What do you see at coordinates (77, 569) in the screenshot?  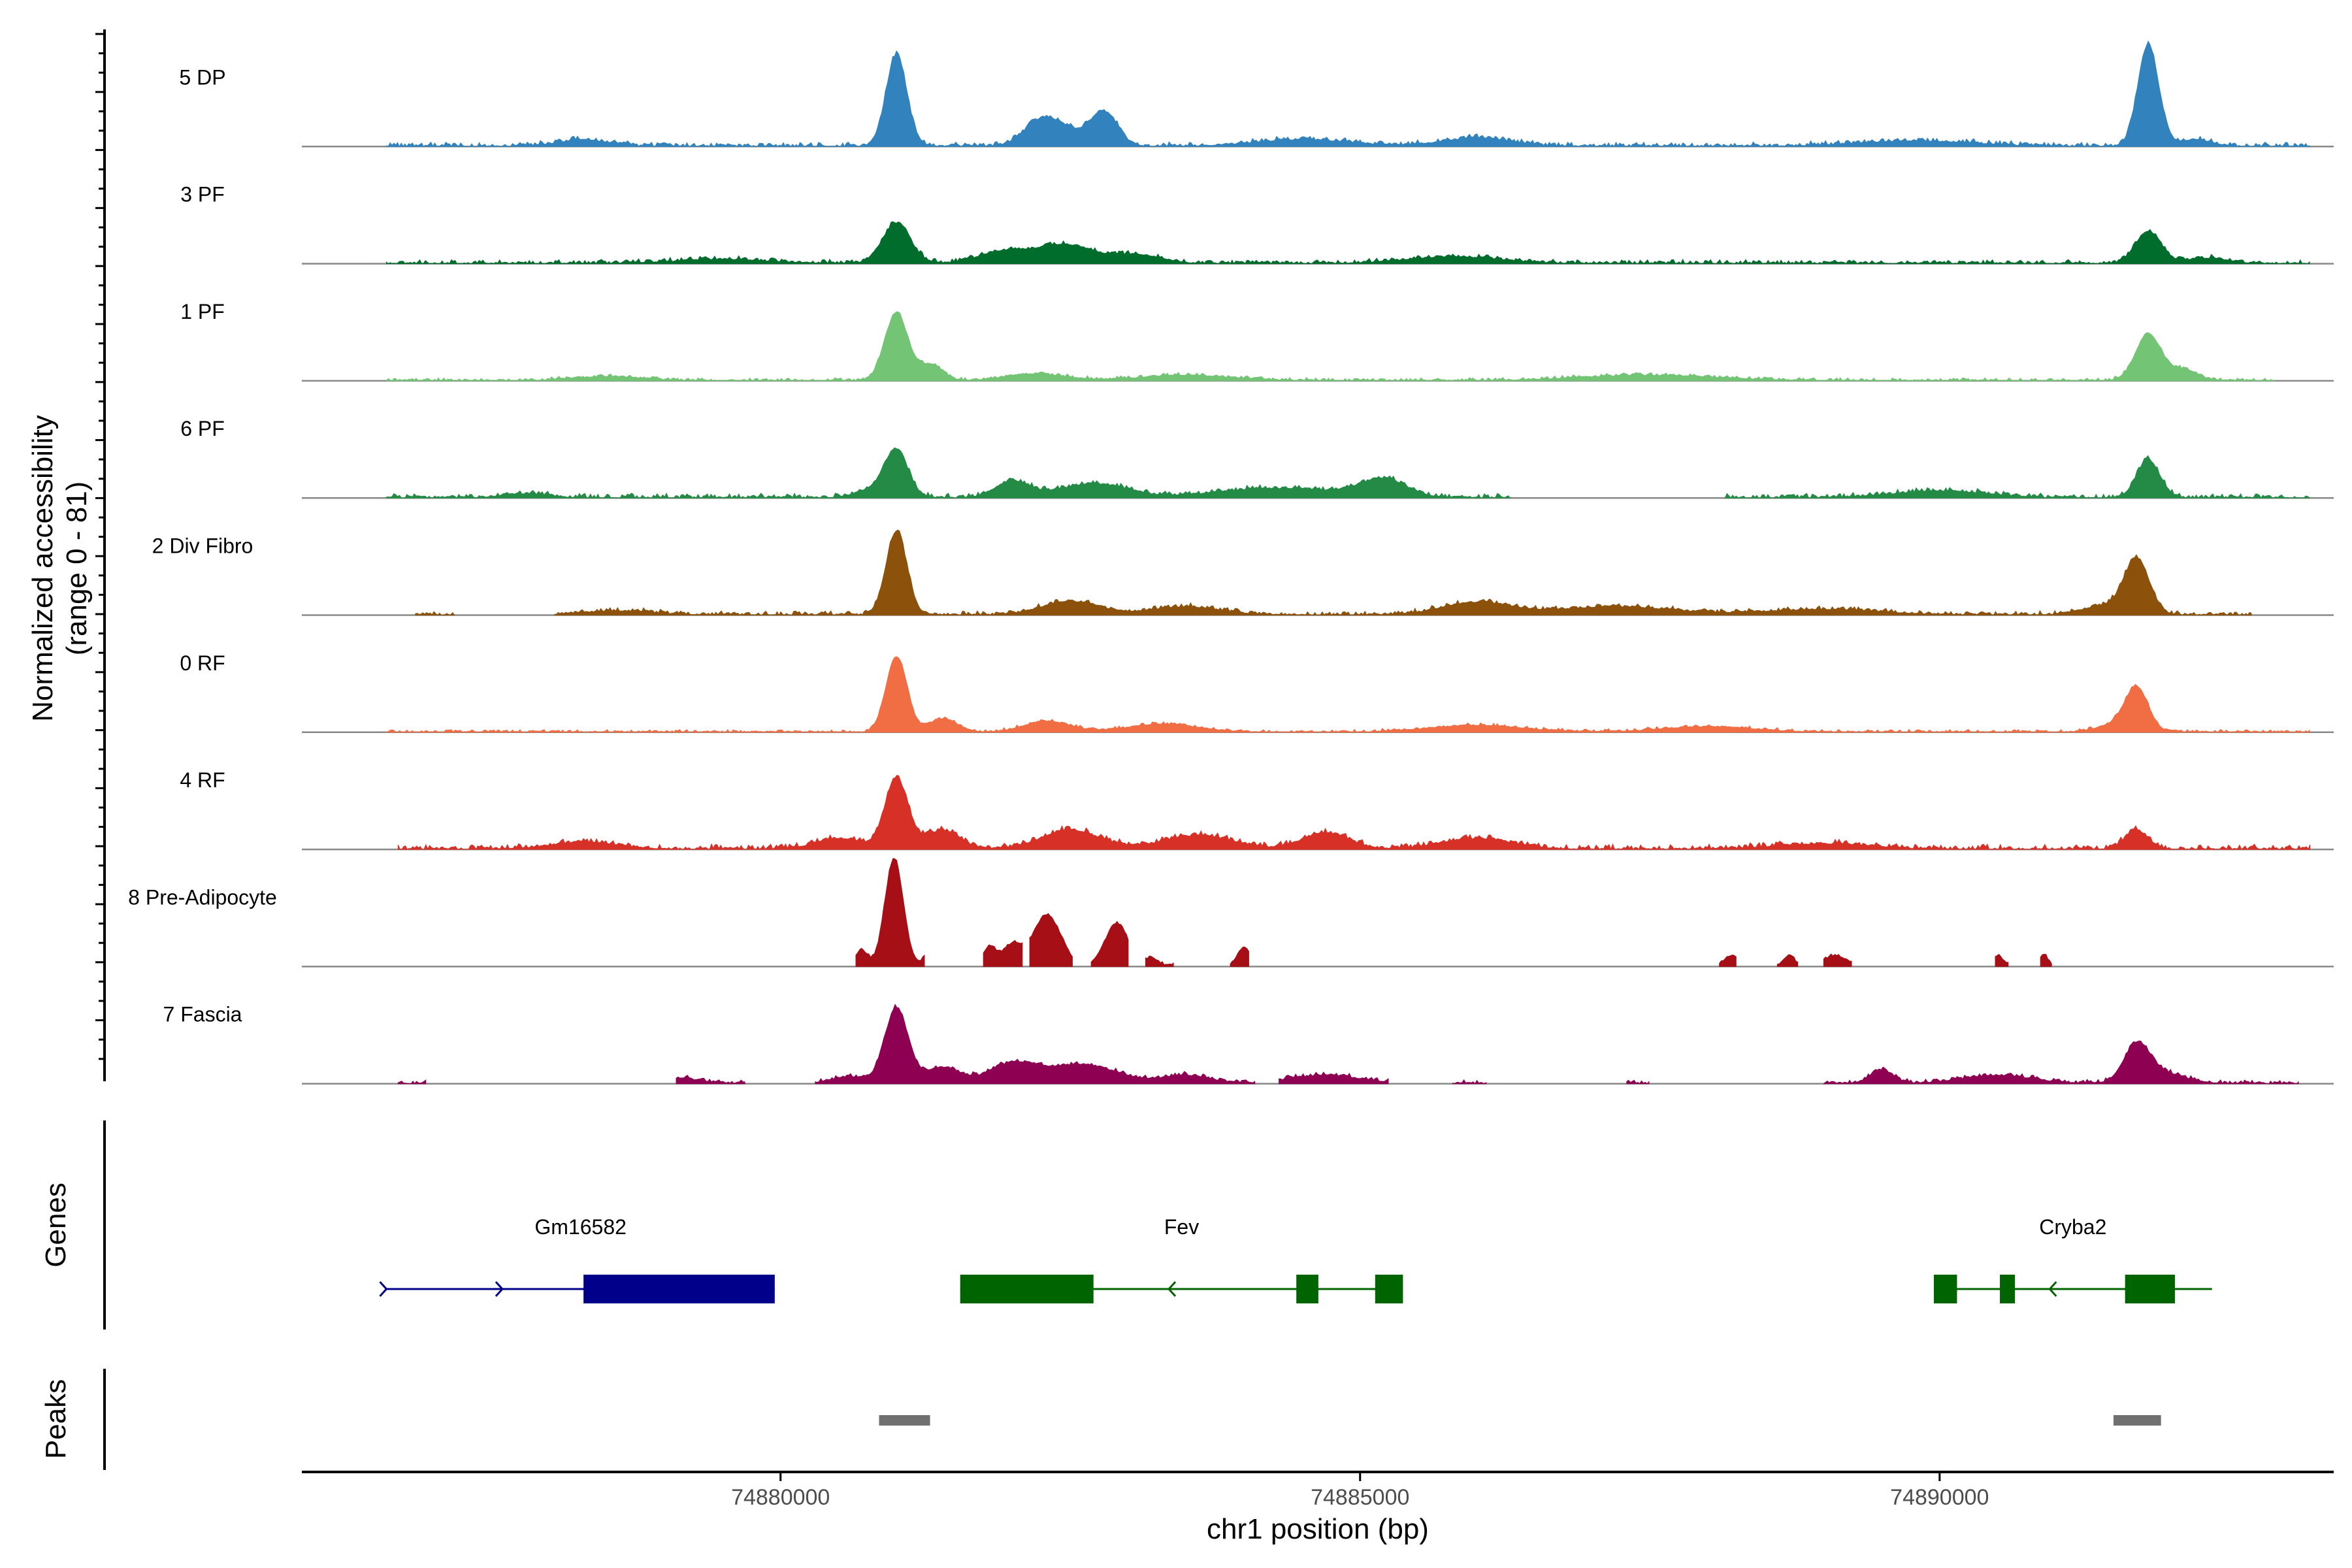 I see `y-axis-range: (range 0 - 81)` at bounding box center [77, 569].